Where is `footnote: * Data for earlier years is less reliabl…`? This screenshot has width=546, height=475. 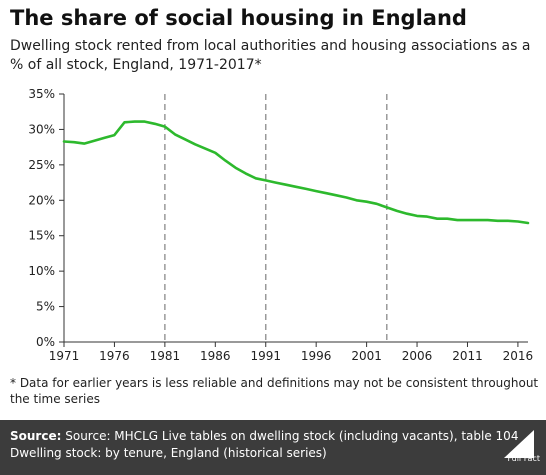 footnote: * Data for earlier years is less reliabl… is located at coordinates (274, 391).